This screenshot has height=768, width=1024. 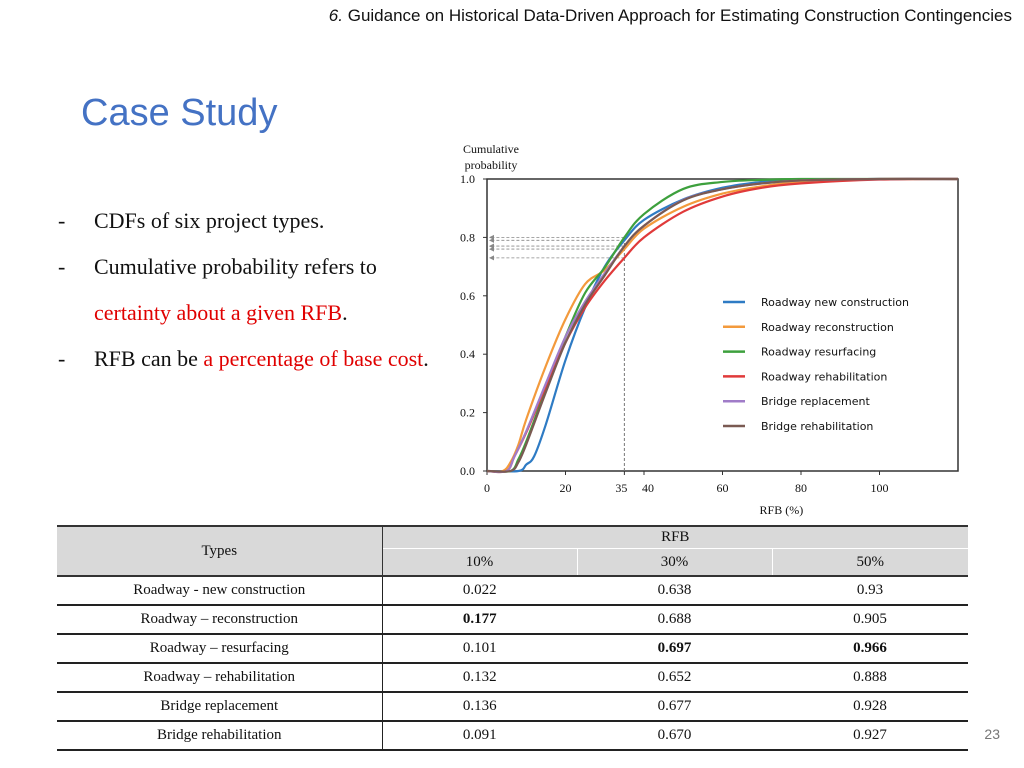 I want to click on value-cell: 0.638, so click(x=674, y=591).